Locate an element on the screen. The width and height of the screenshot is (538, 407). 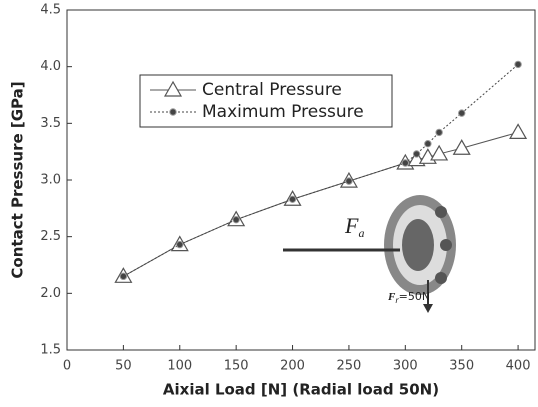
inset-bearing is located at coordinates (369, 254).